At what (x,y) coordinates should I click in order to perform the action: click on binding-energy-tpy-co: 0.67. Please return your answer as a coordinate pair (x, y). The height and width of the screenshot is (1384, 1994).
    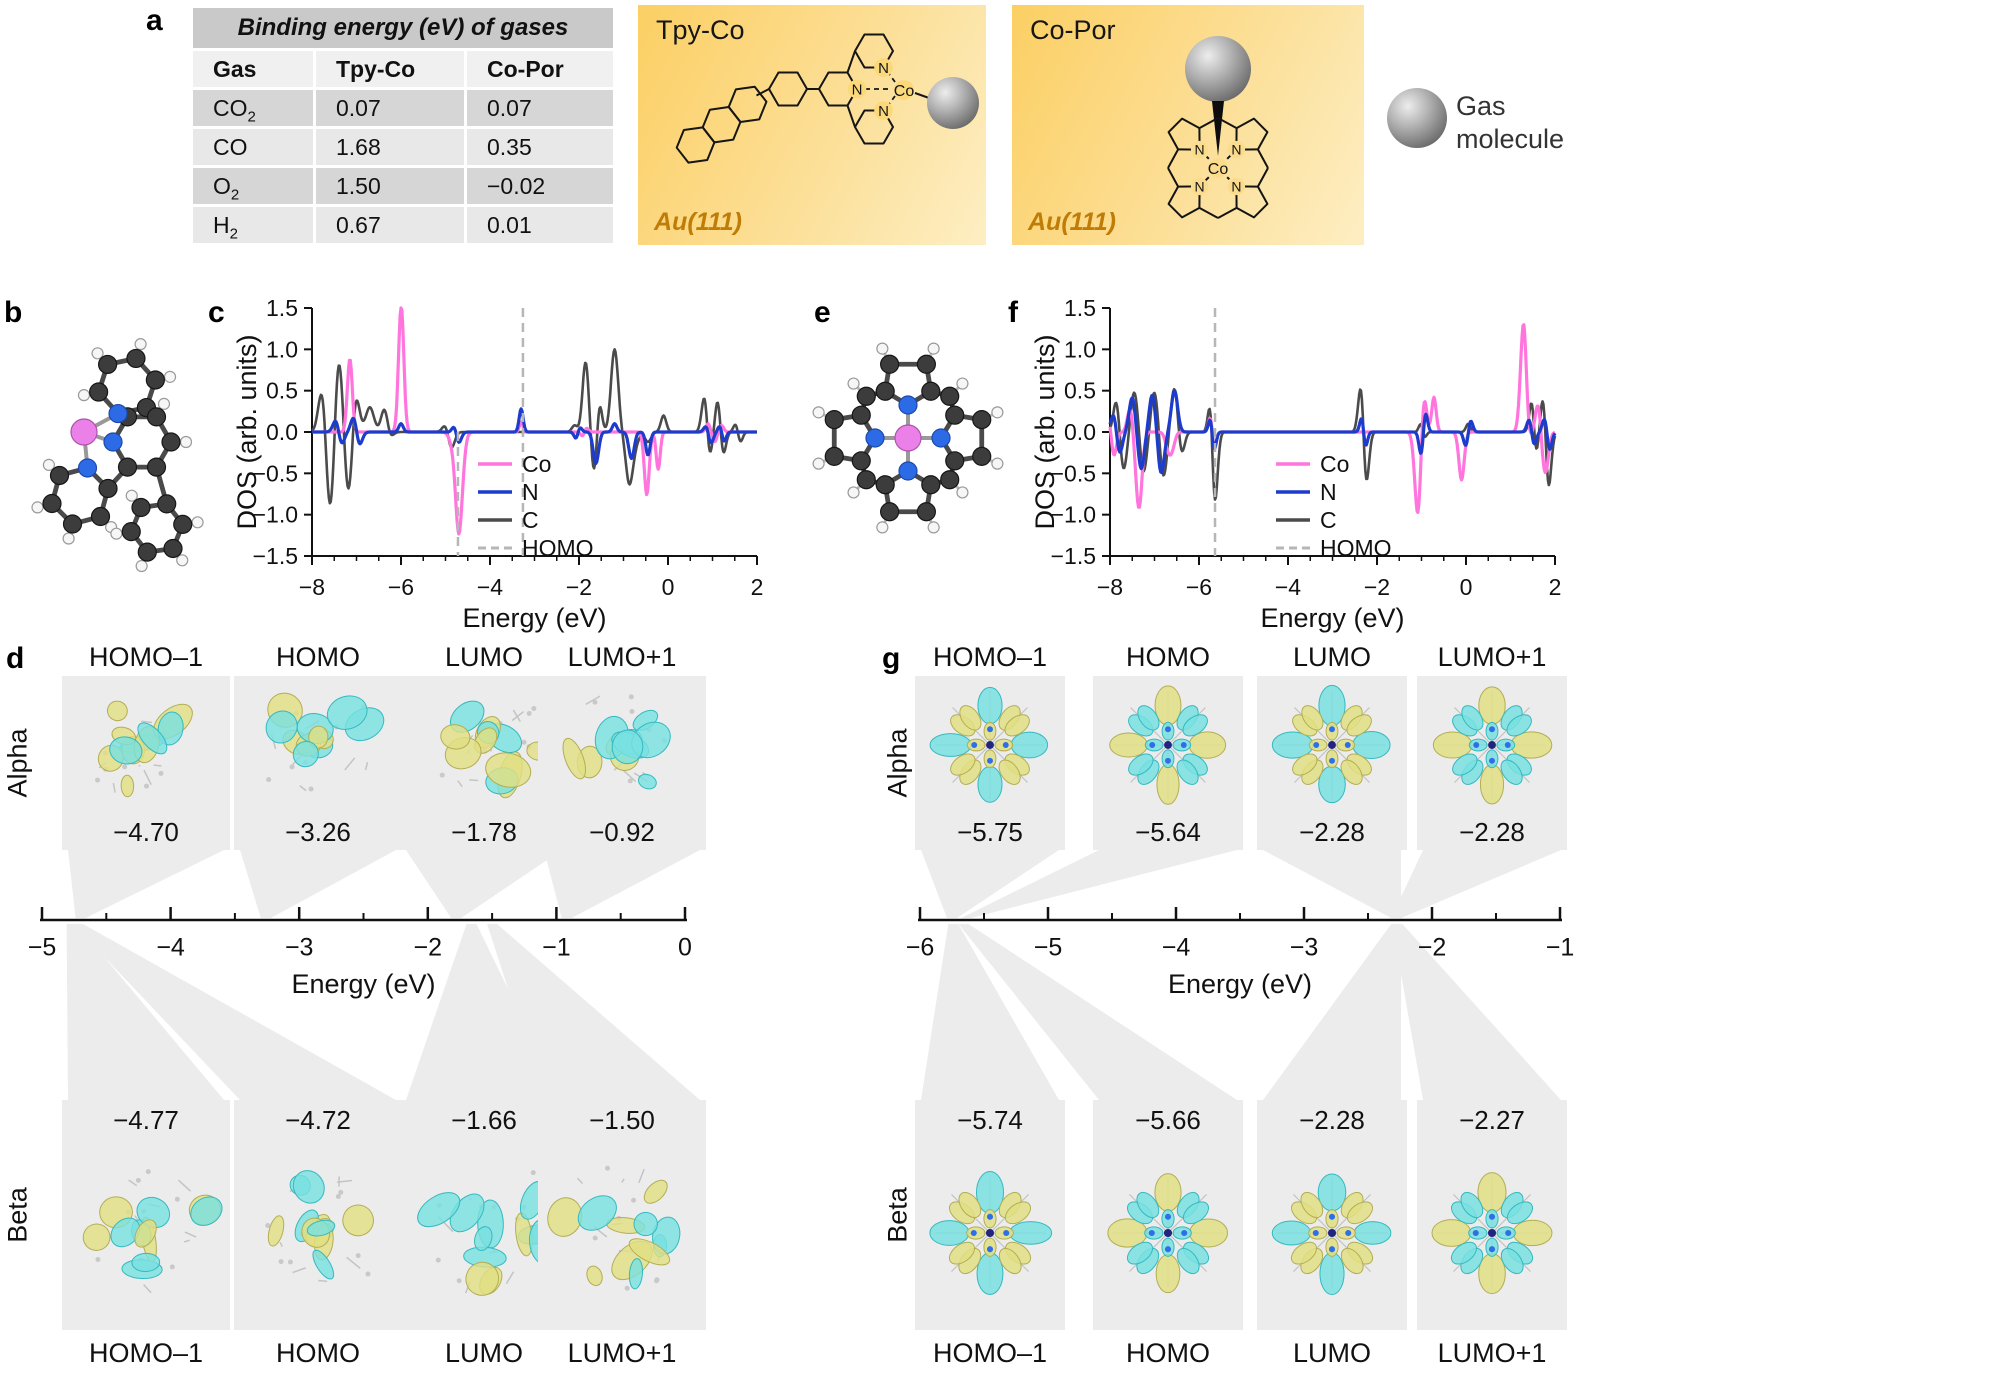
    Looking at the image, I should click on (390, 225).